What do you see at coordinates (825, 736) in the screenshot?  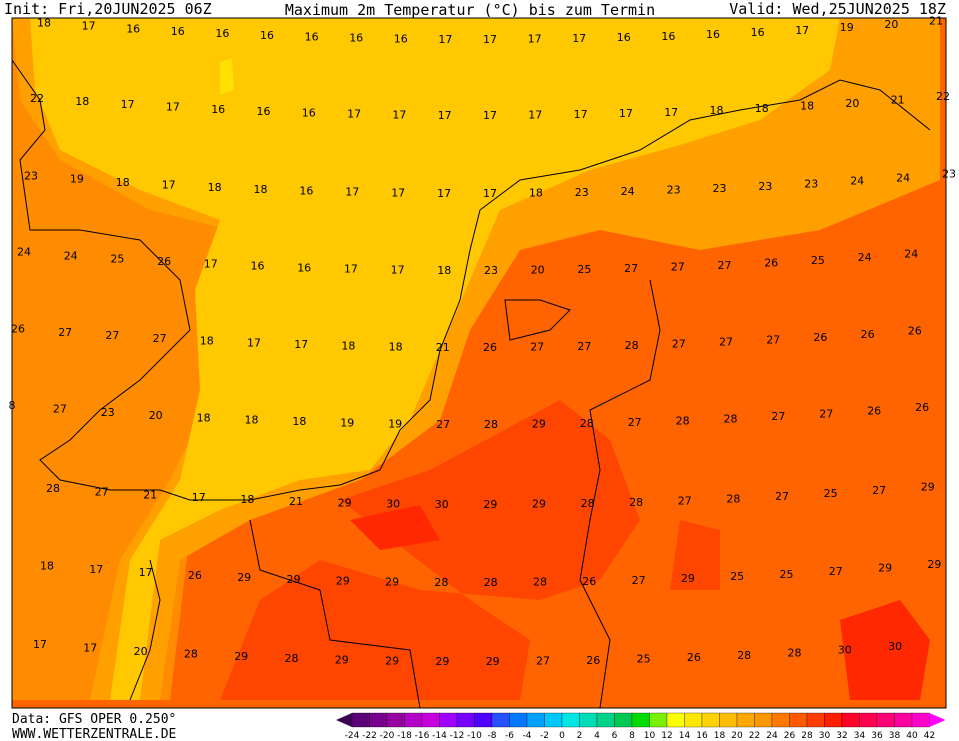 I see `colorbar-label: 30` at bounding box center [825, 736].